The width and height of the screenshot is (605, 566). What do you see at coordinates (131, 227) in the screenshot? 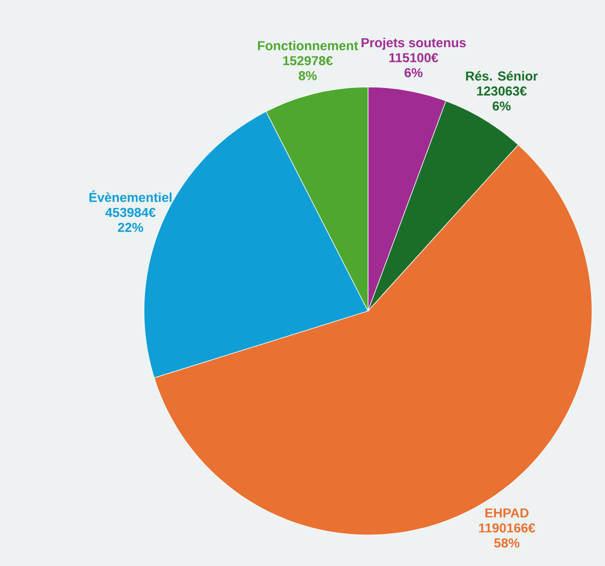
I see `text: 22%` at bounding box center [131, 227].